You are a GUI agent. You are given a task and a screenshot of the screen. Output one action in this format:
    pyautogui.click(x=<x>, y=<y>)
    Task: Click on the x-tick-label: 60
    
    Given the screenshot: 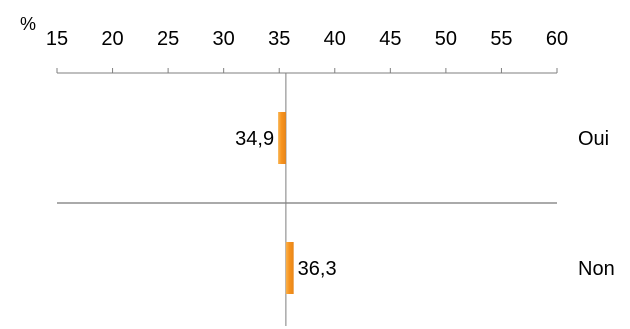 What is the action you would take?
    pyautogui.click(x=557, y=39)
    